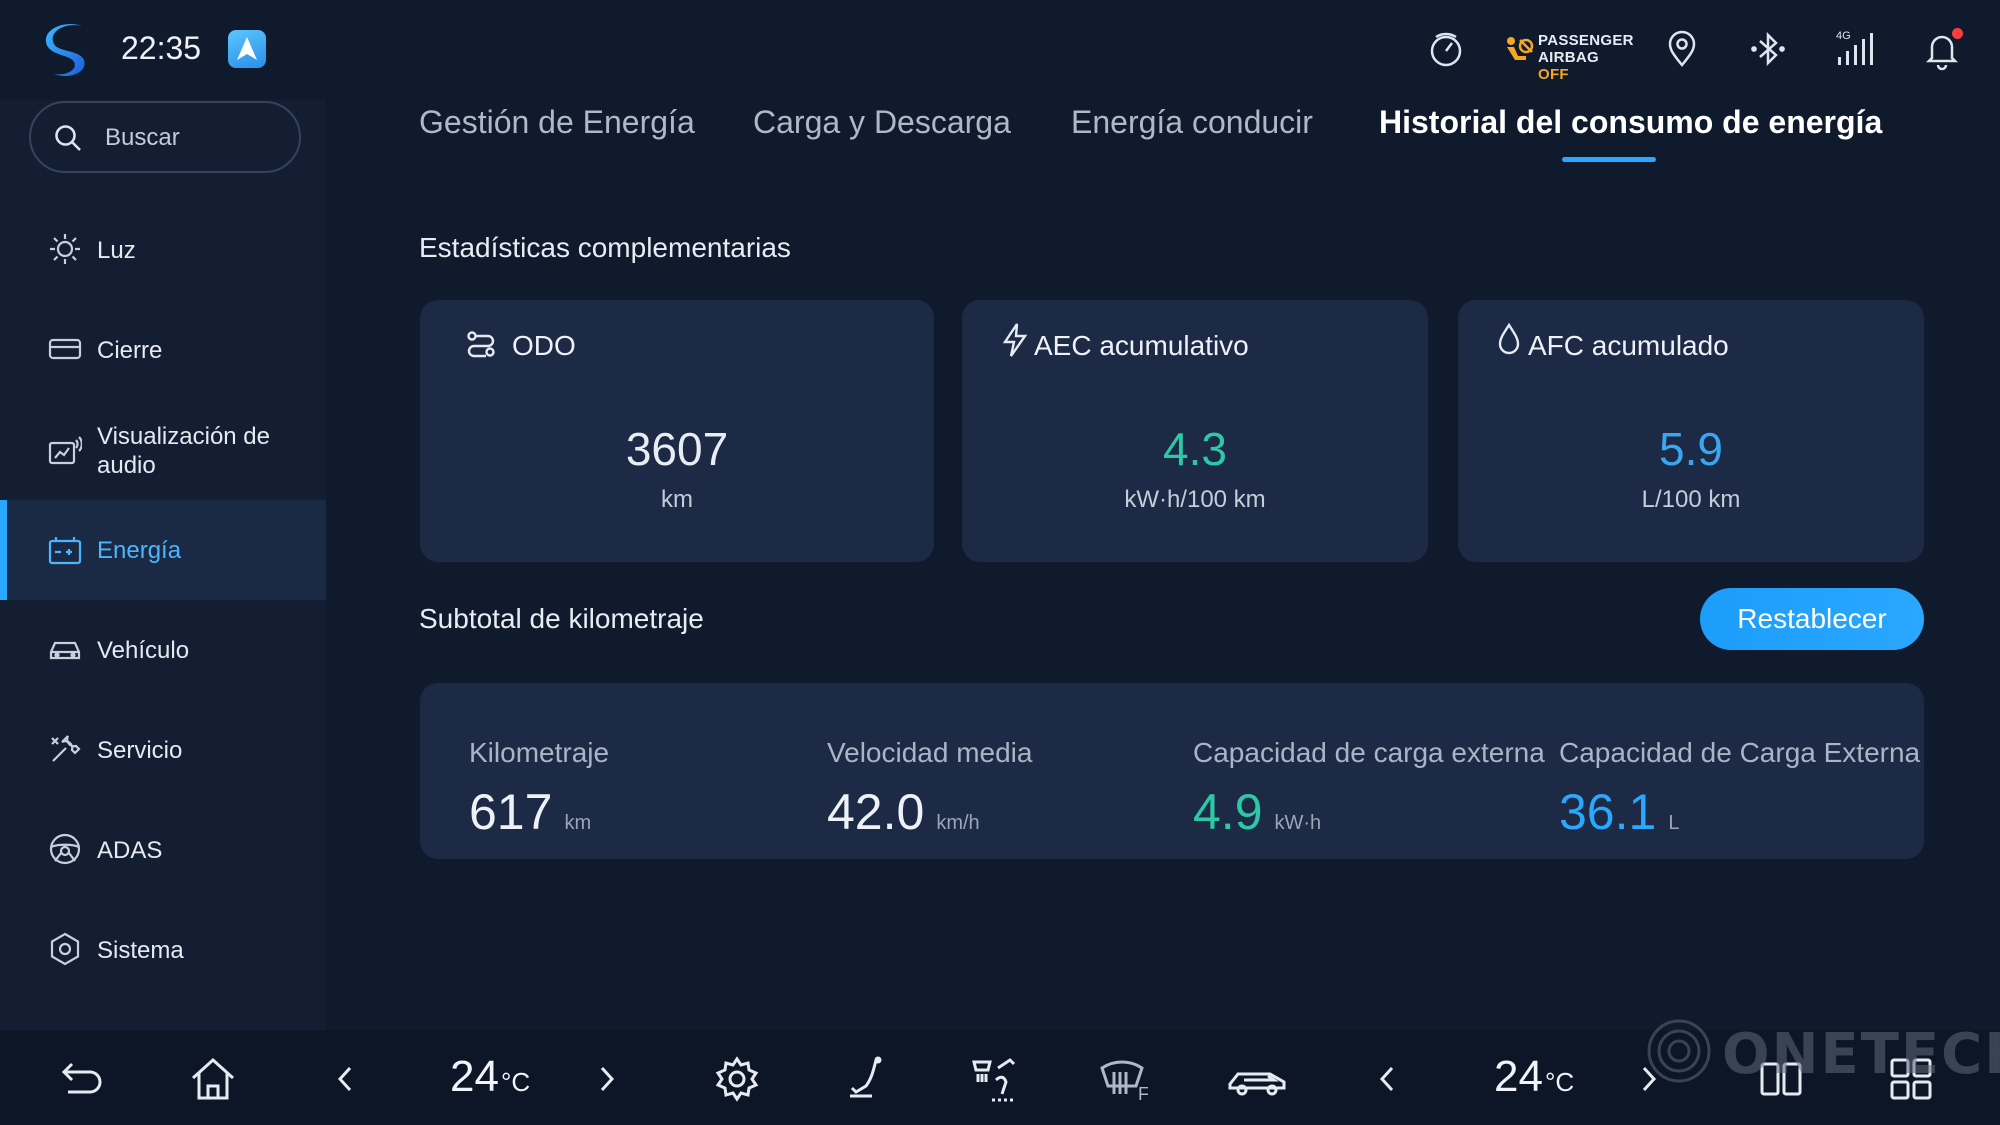  Describe the element at coordinates (557, 122) in the screenshot. I see `tab-gestion-energia: Gestión de Energía` at that location.